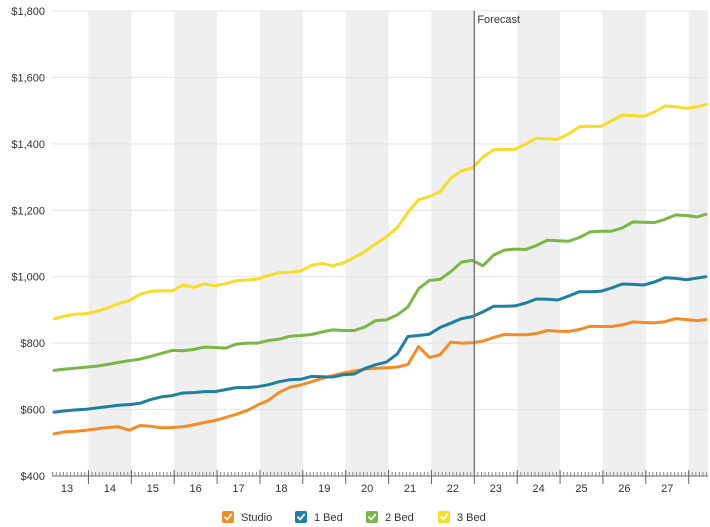 Image resolution: width=710 pixels, height=527 pixels. I want to click on x-tick-label: 20, so click(367, 489).